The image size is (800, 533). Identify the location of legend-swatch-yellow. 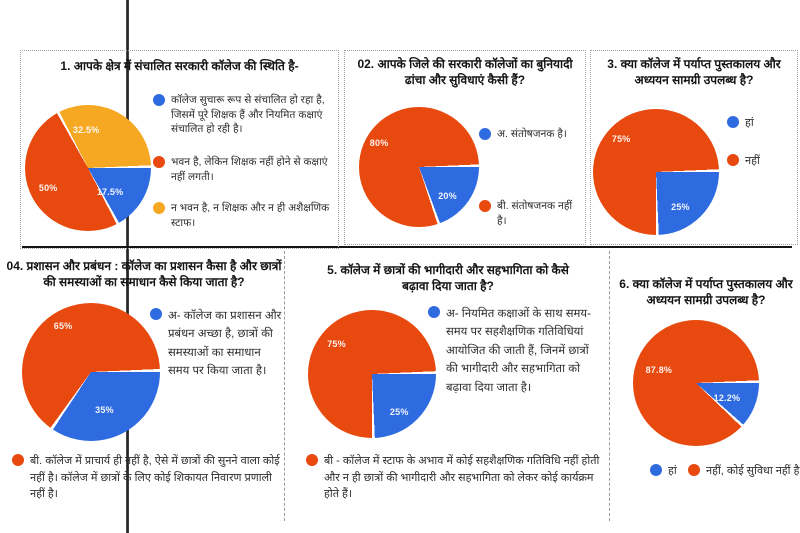
(159, 208).